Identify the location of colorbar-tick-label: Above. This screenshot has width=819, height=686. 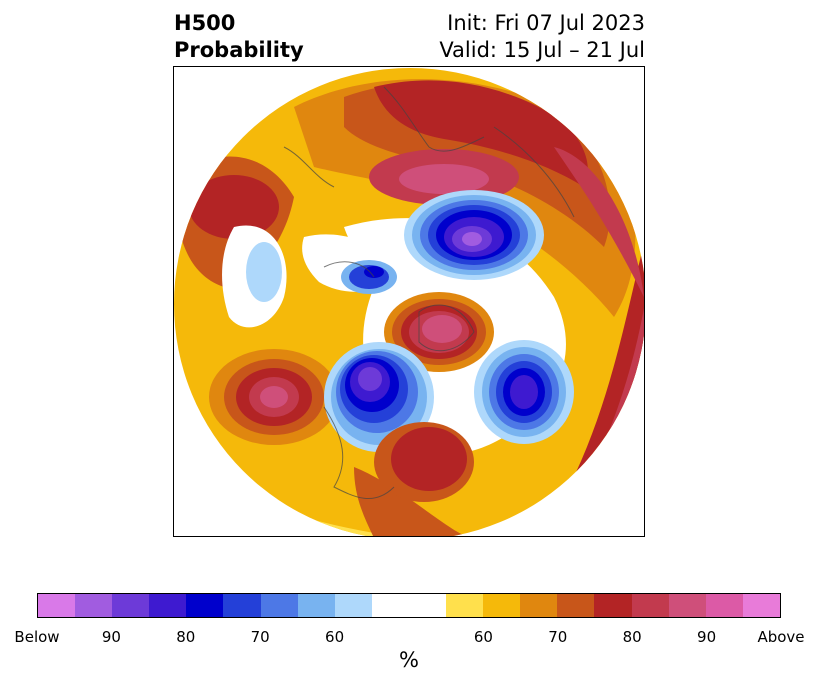
(781, 637).